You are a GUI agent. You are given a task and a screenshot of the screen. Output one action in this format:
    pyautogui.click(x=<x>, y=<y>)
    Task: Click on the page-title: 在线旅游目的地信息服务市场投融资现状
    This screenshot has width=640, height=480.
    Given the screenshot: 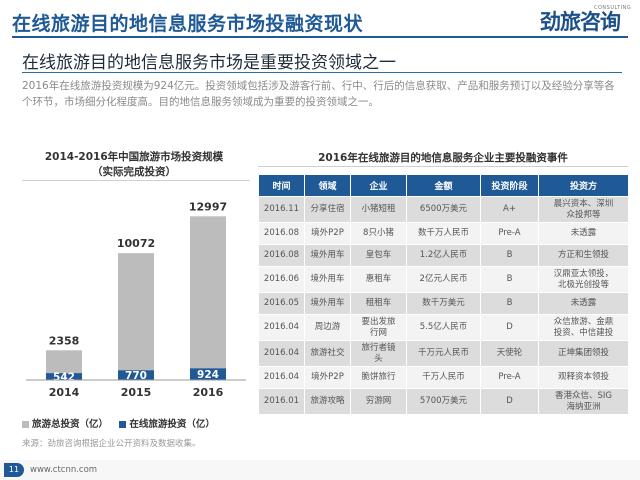 What is the action you would take?
    pyautogui.click(x=188, y=24)
    